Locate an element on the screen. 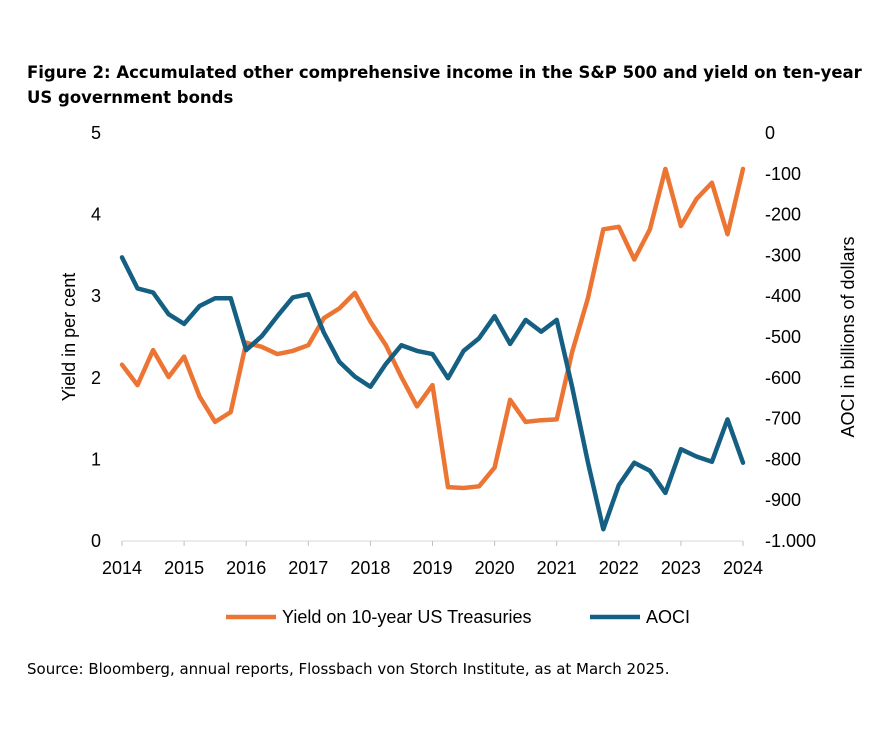 The height and width of the screenshot is (752, 877). y-right-tick-label: -900 is located at coordinates (783, 500).